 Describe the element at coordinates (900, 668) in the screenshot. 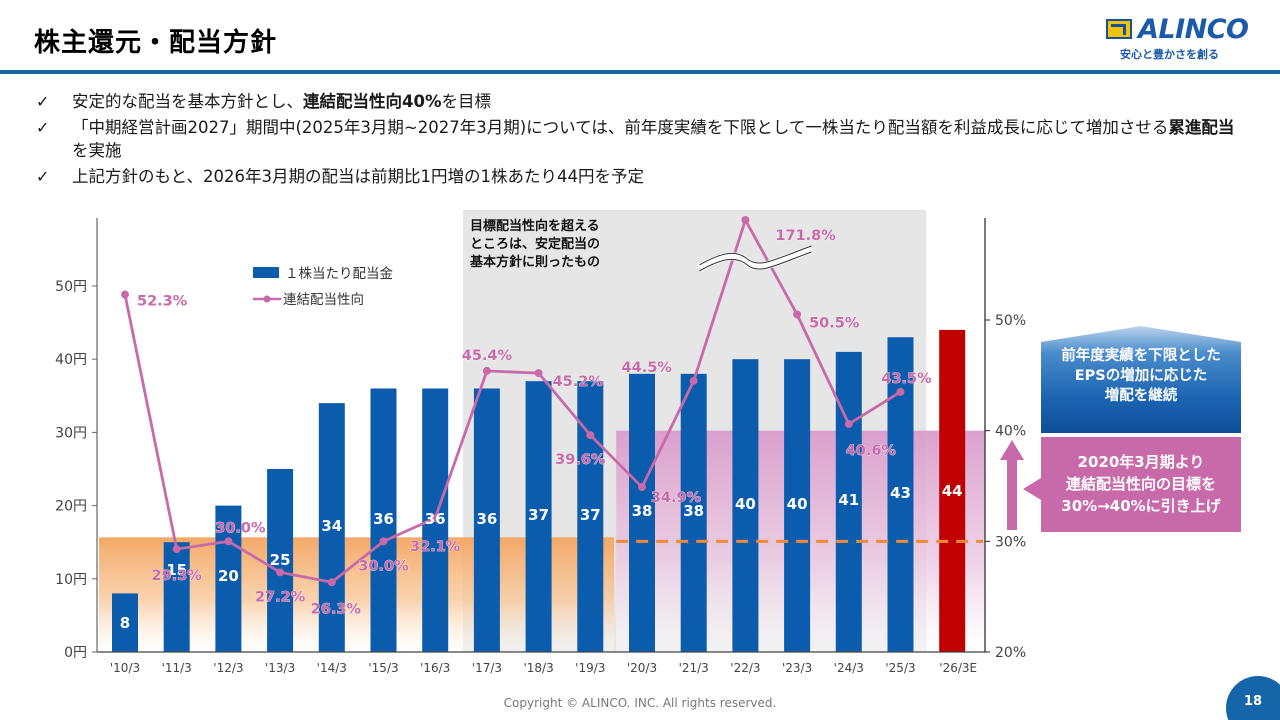

I see `x-tick-label: '25/3` at that location.